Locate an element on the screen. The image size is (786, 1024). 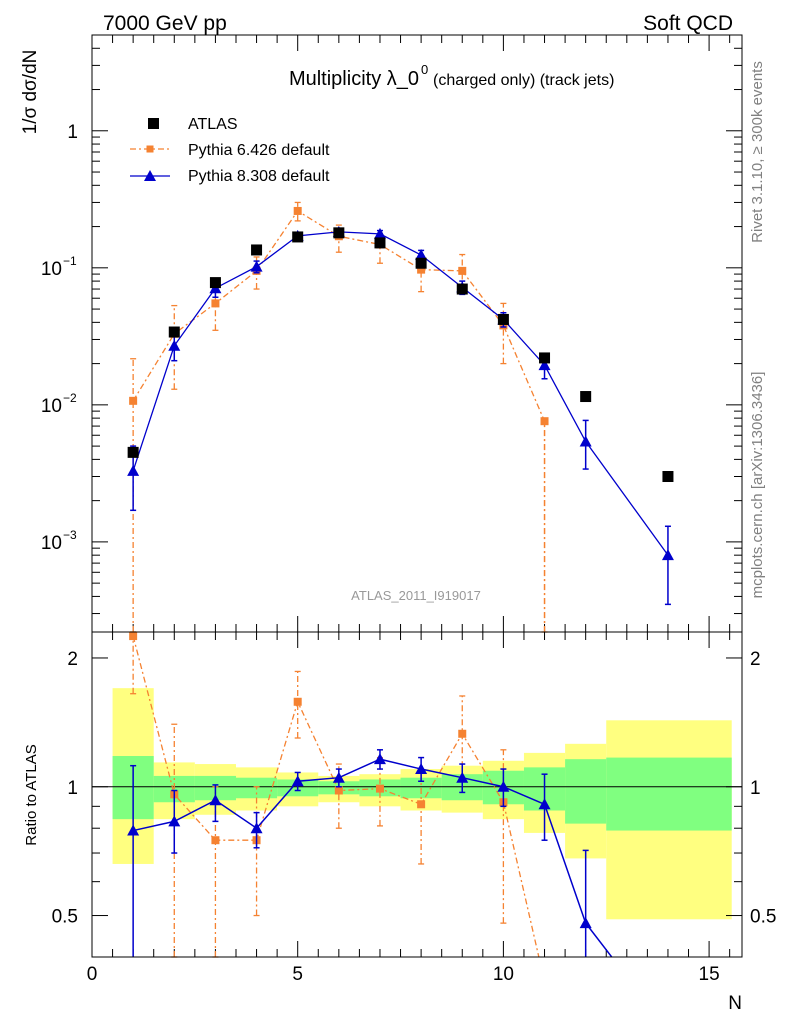
ratio-ytick-label-left: 0.5 is located at coordinates (65, 917).